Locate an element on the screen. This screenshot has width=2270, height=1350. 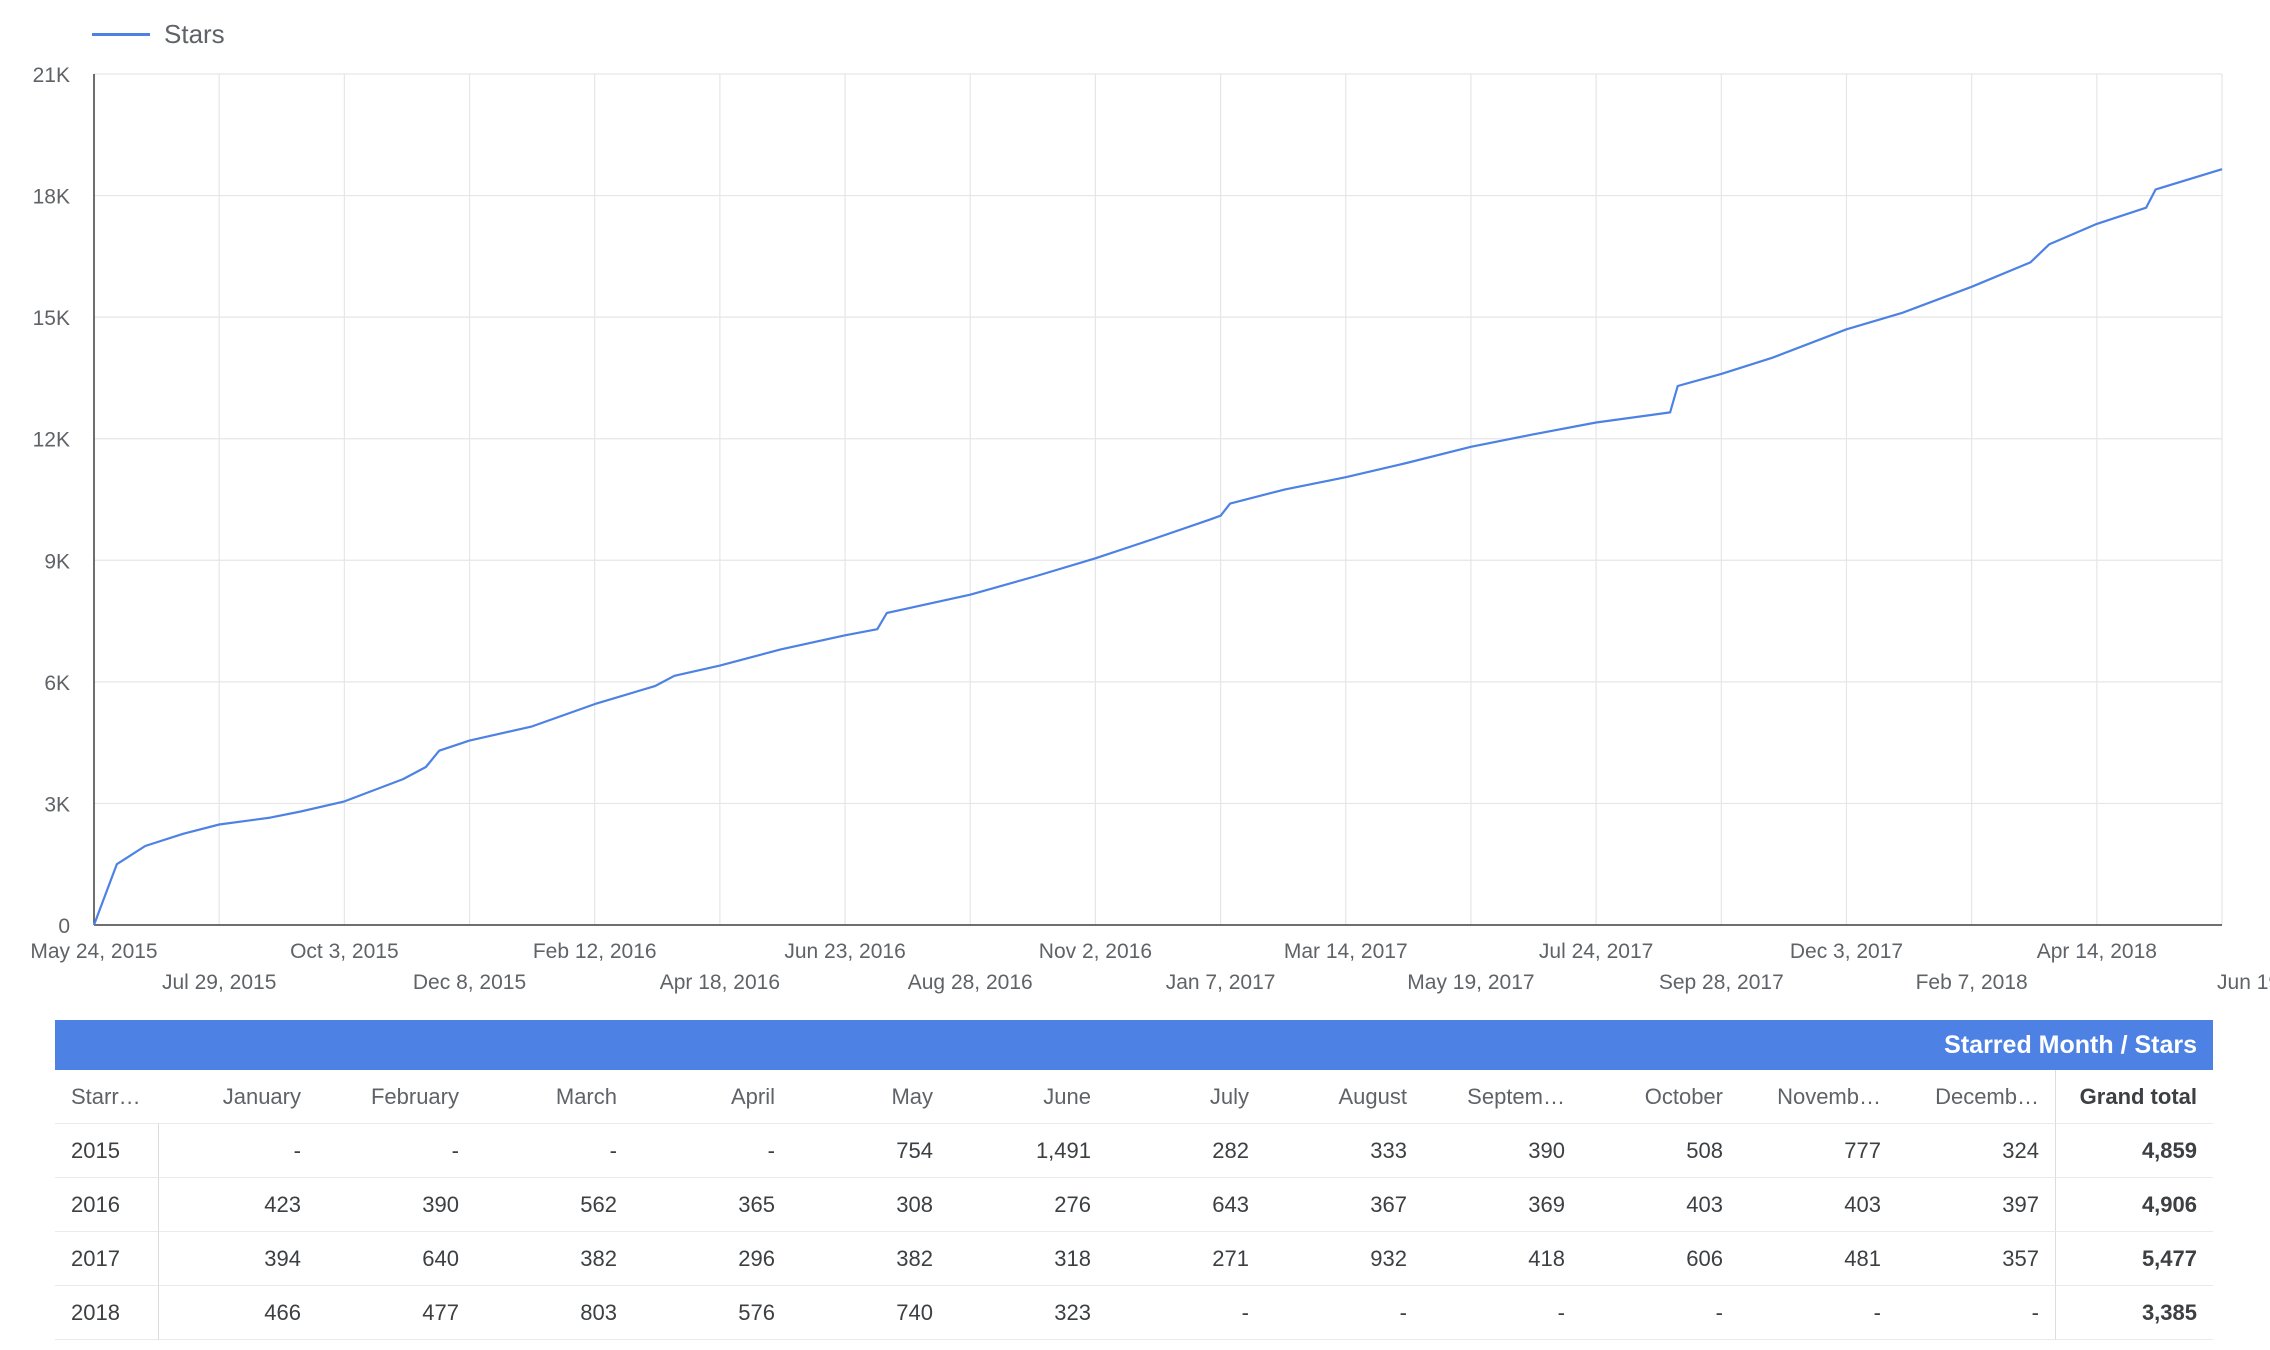
x-tick-label: Jun 23, 2016 is located at coordinates (844, 951).